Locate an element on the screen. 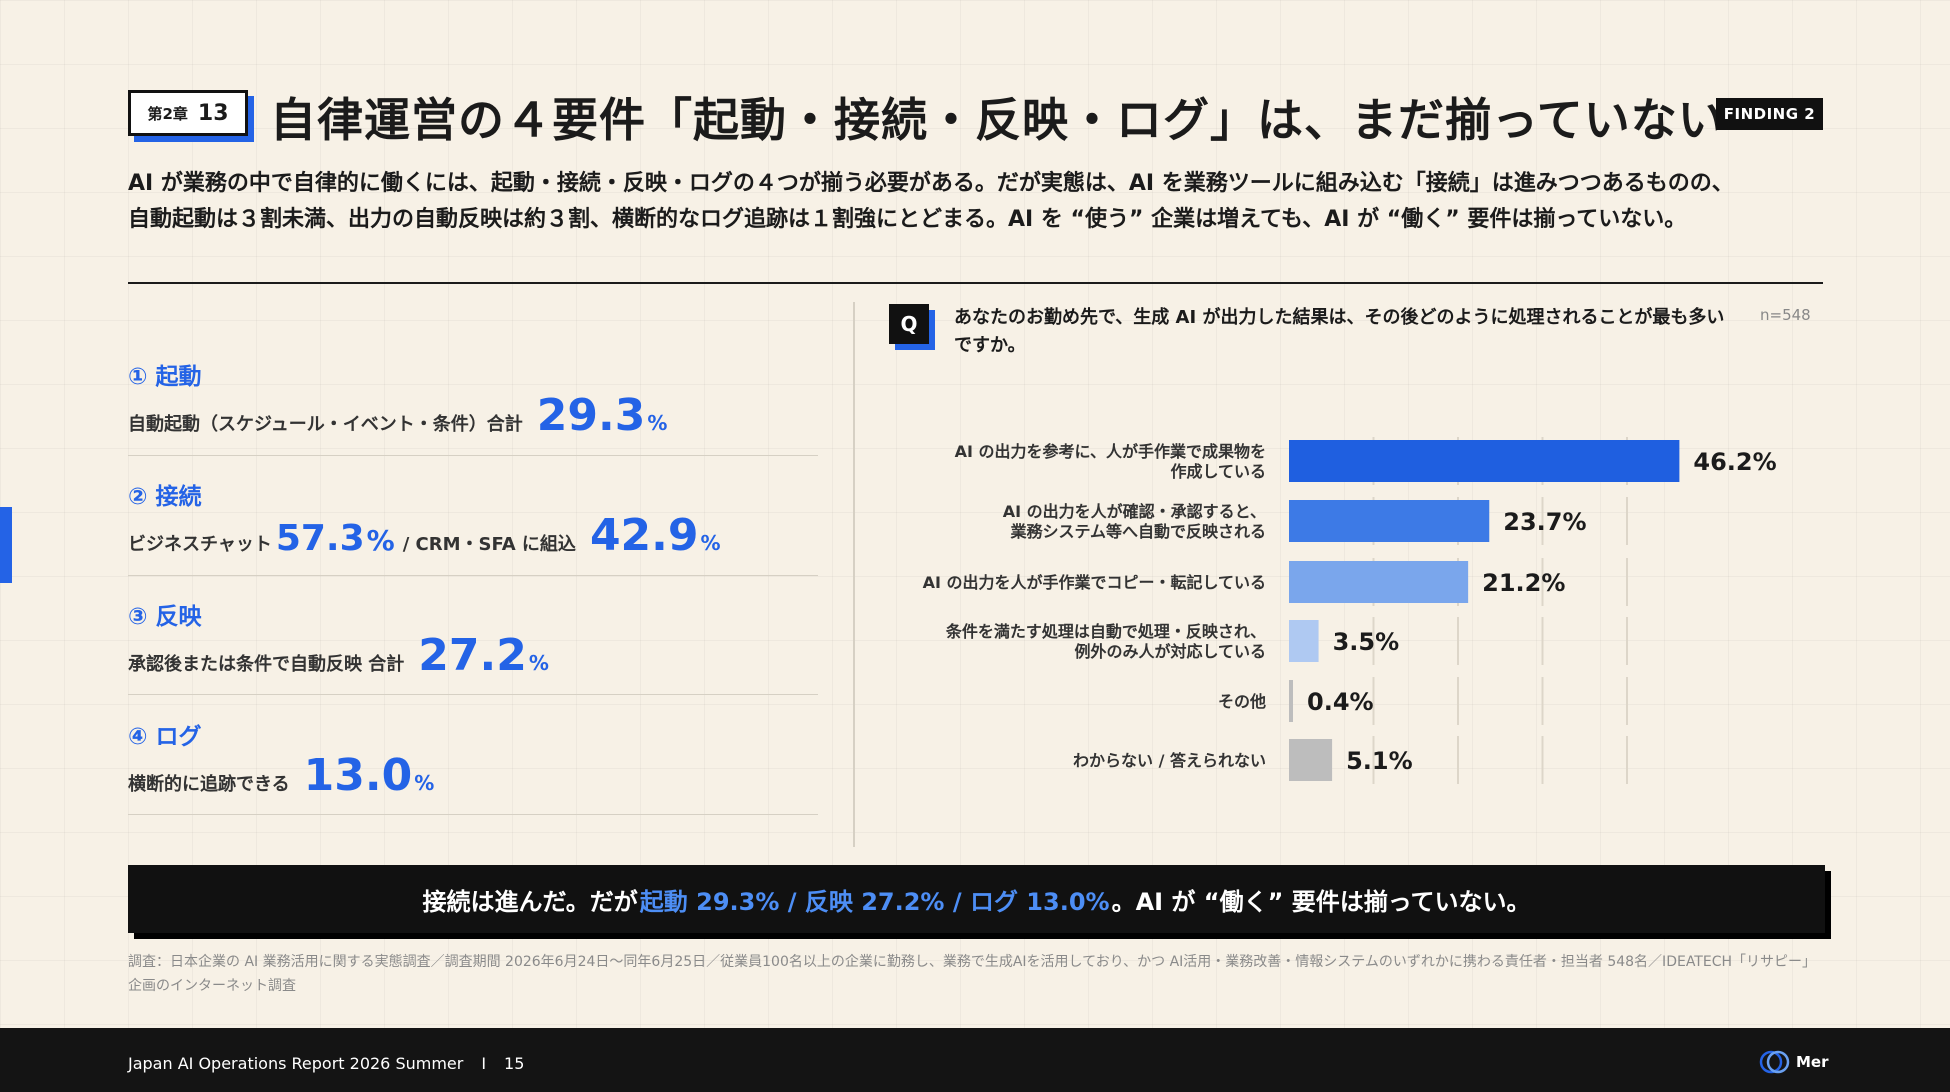 This screenshot has width=1950, height=1092. report-title: Japan AI Operations Report 2026 Summer is located at coordinates (296, 1063).